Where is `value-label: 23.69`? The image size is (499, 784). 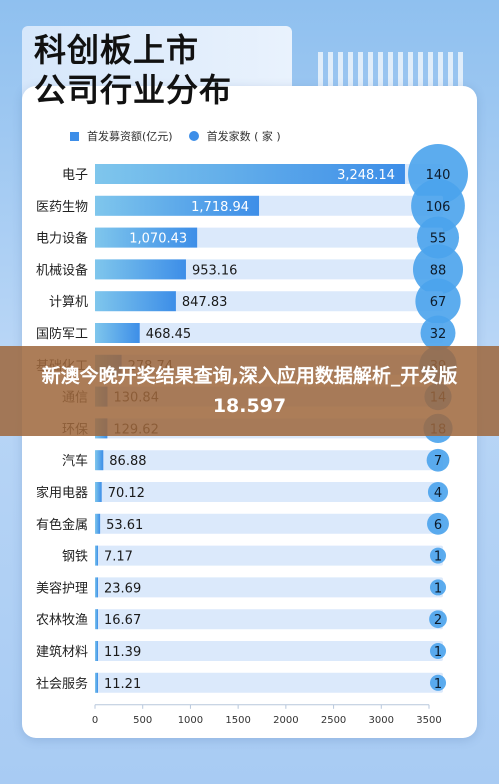
value-label: 23.69 is located at coordinates (122, 588).